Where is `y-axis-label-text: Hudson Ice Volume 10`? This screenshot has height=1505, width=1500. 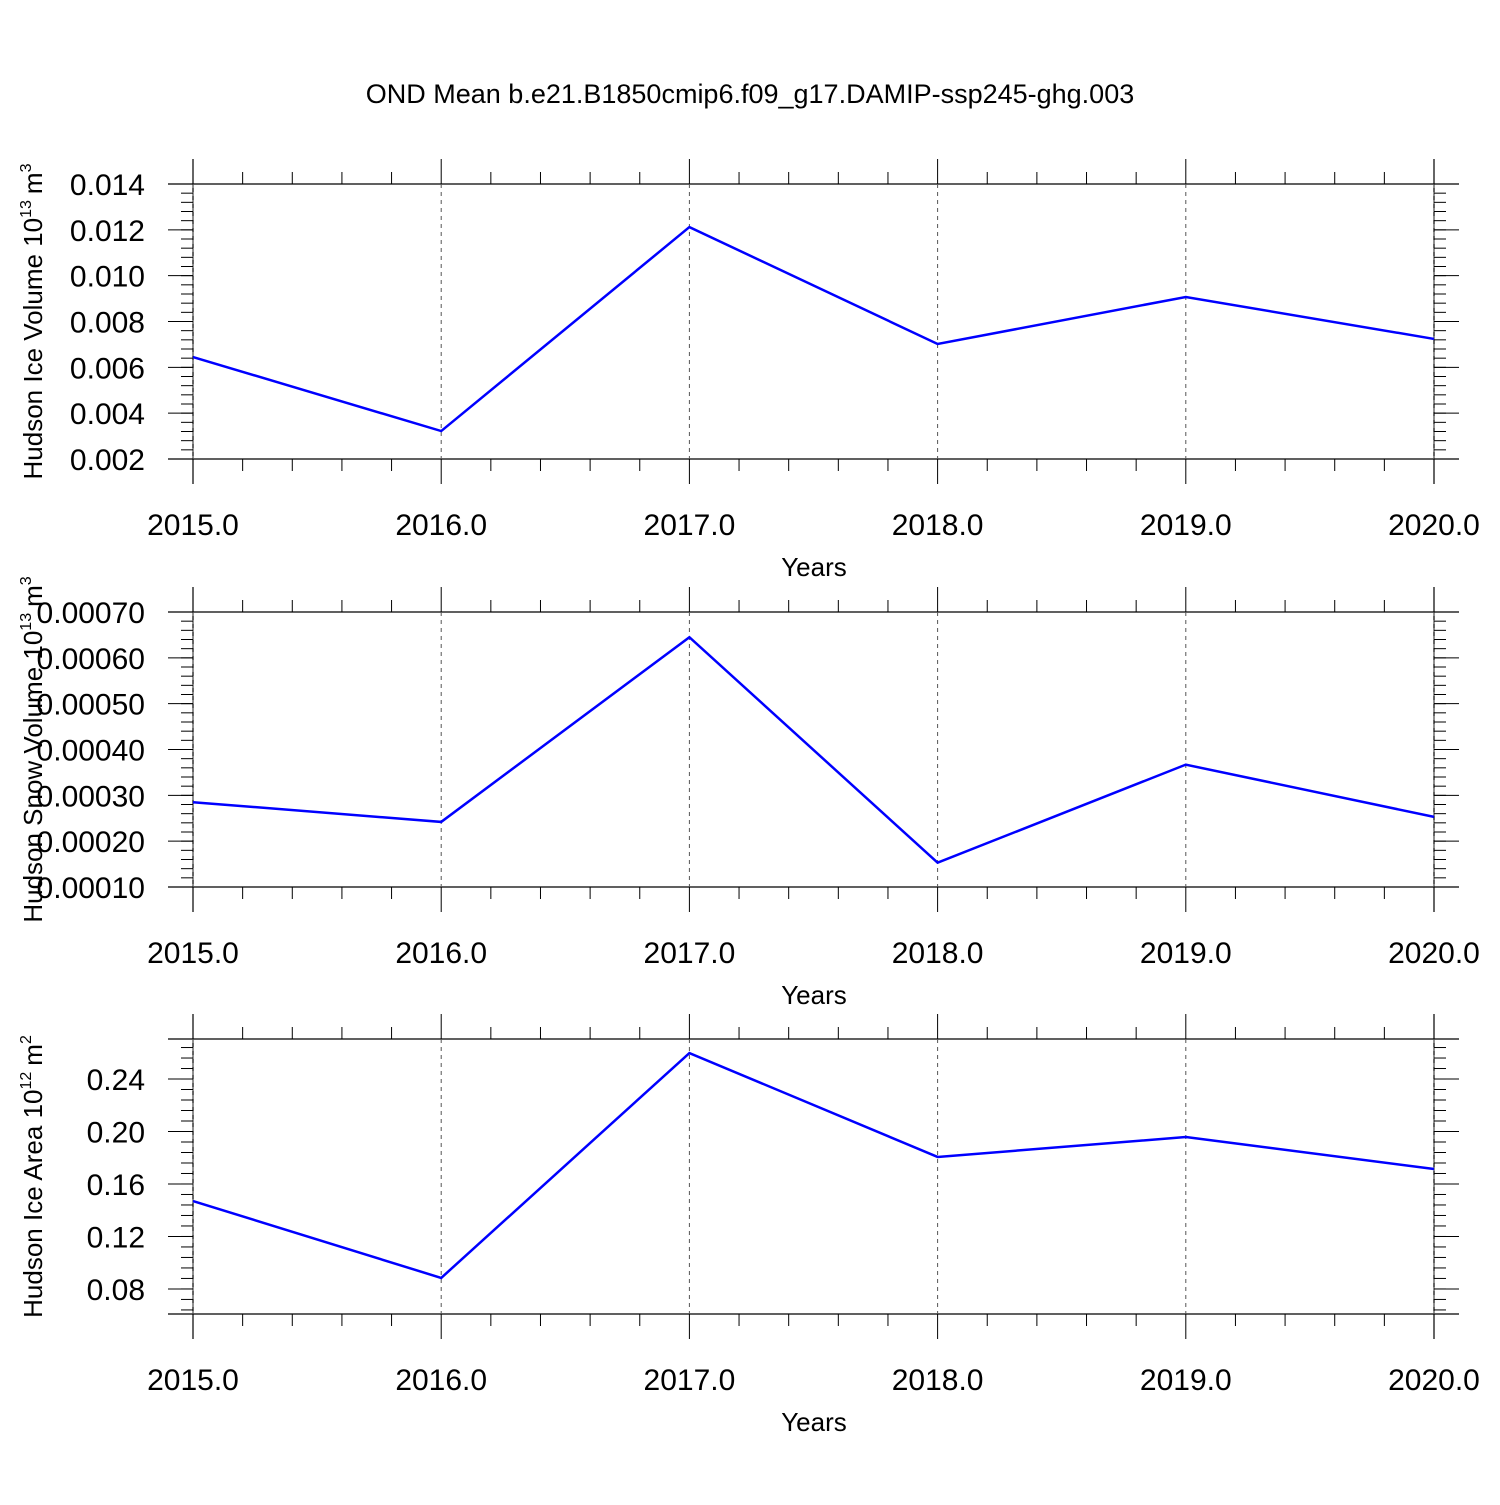 y-axis-label-text: Hudson Ice Volume 10 is located at coordinates (33, 349).